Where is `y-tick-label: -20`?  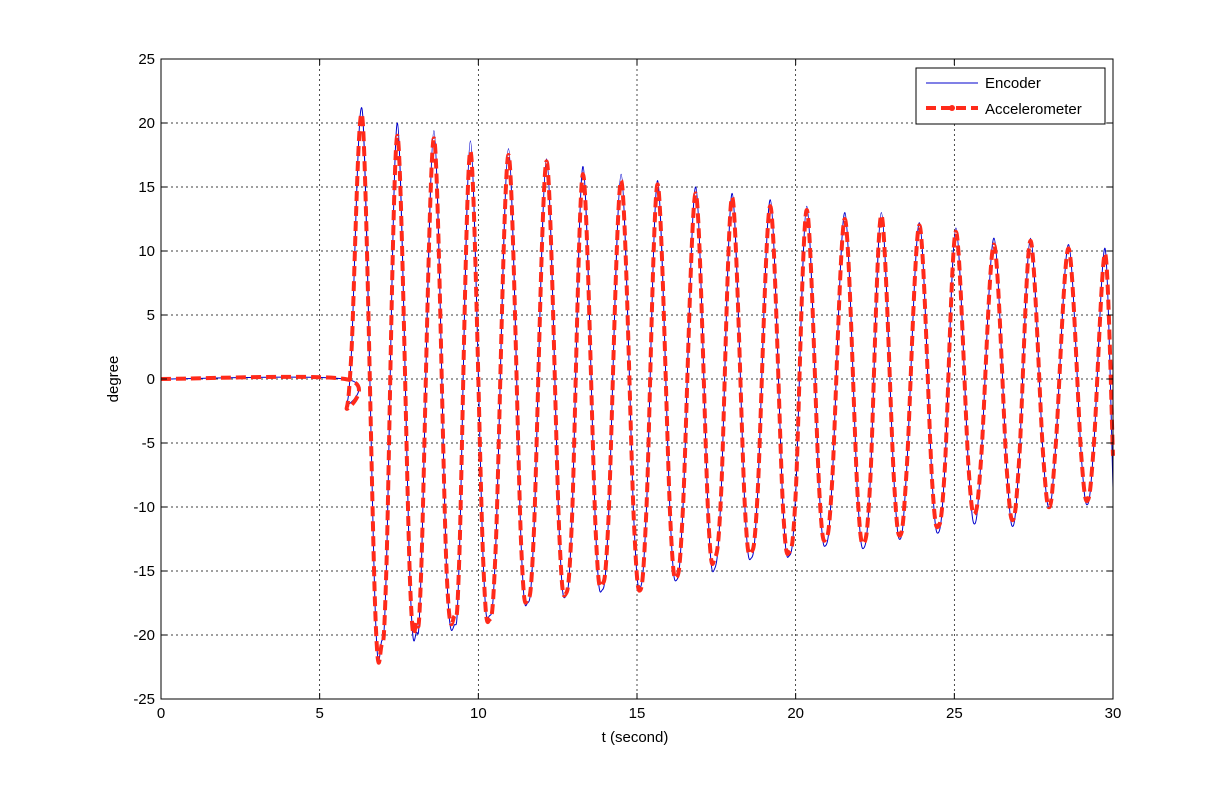 y-tick-label: -20 is located at coordinates (144, 635).